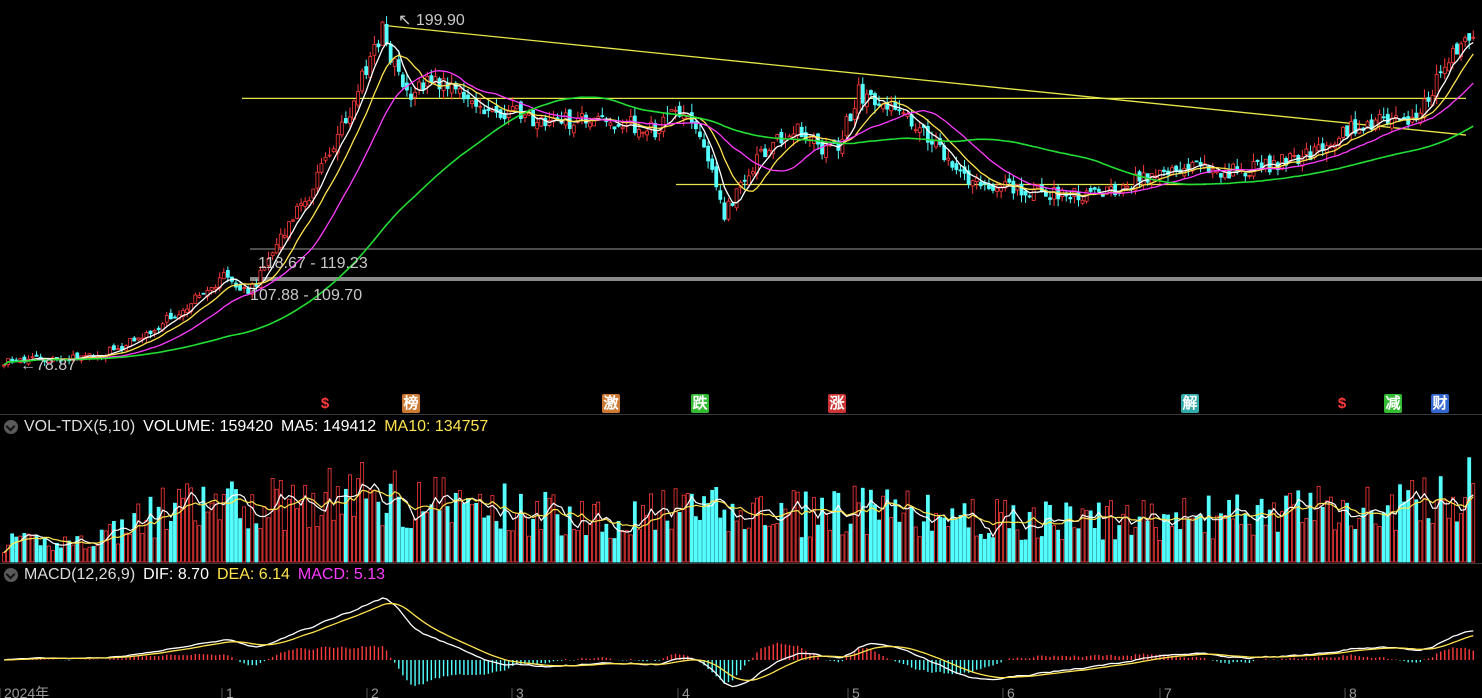  Describe the element at coordinates (80, 574) in the screenshot. I see `macd-indicator-name: MACD(12,26,9)` at that location.